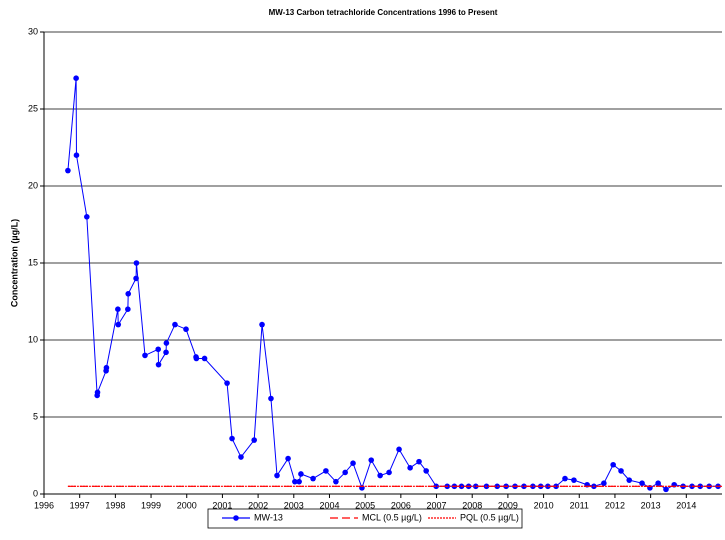 The height and width of the screenshot is (540, 725). What do you see at coordinates (294, 505) in the screenshot?
I see `x-tick-label: 2003` at bounding box center [294, 505].